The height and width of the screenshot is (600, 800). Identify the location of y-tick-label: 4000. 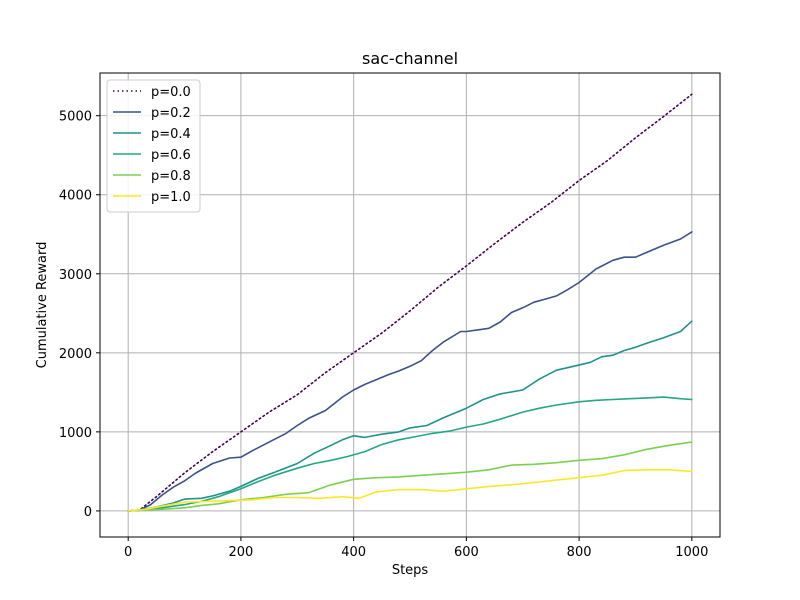
(75, 196).